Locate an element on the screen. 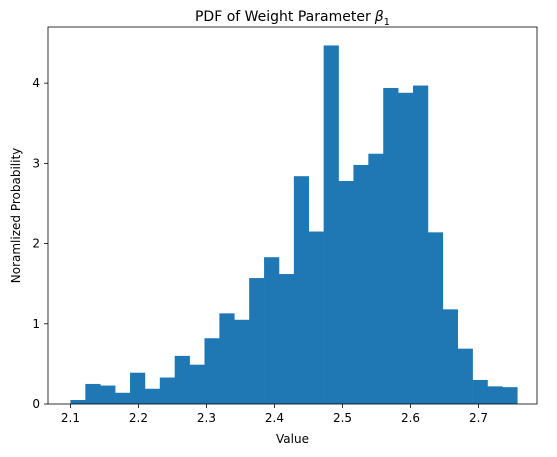  x-axis-ticks: 2.1 2.2 2.3 2.4 2.5 2.6 2.7 is located at coordinates (274, 414).